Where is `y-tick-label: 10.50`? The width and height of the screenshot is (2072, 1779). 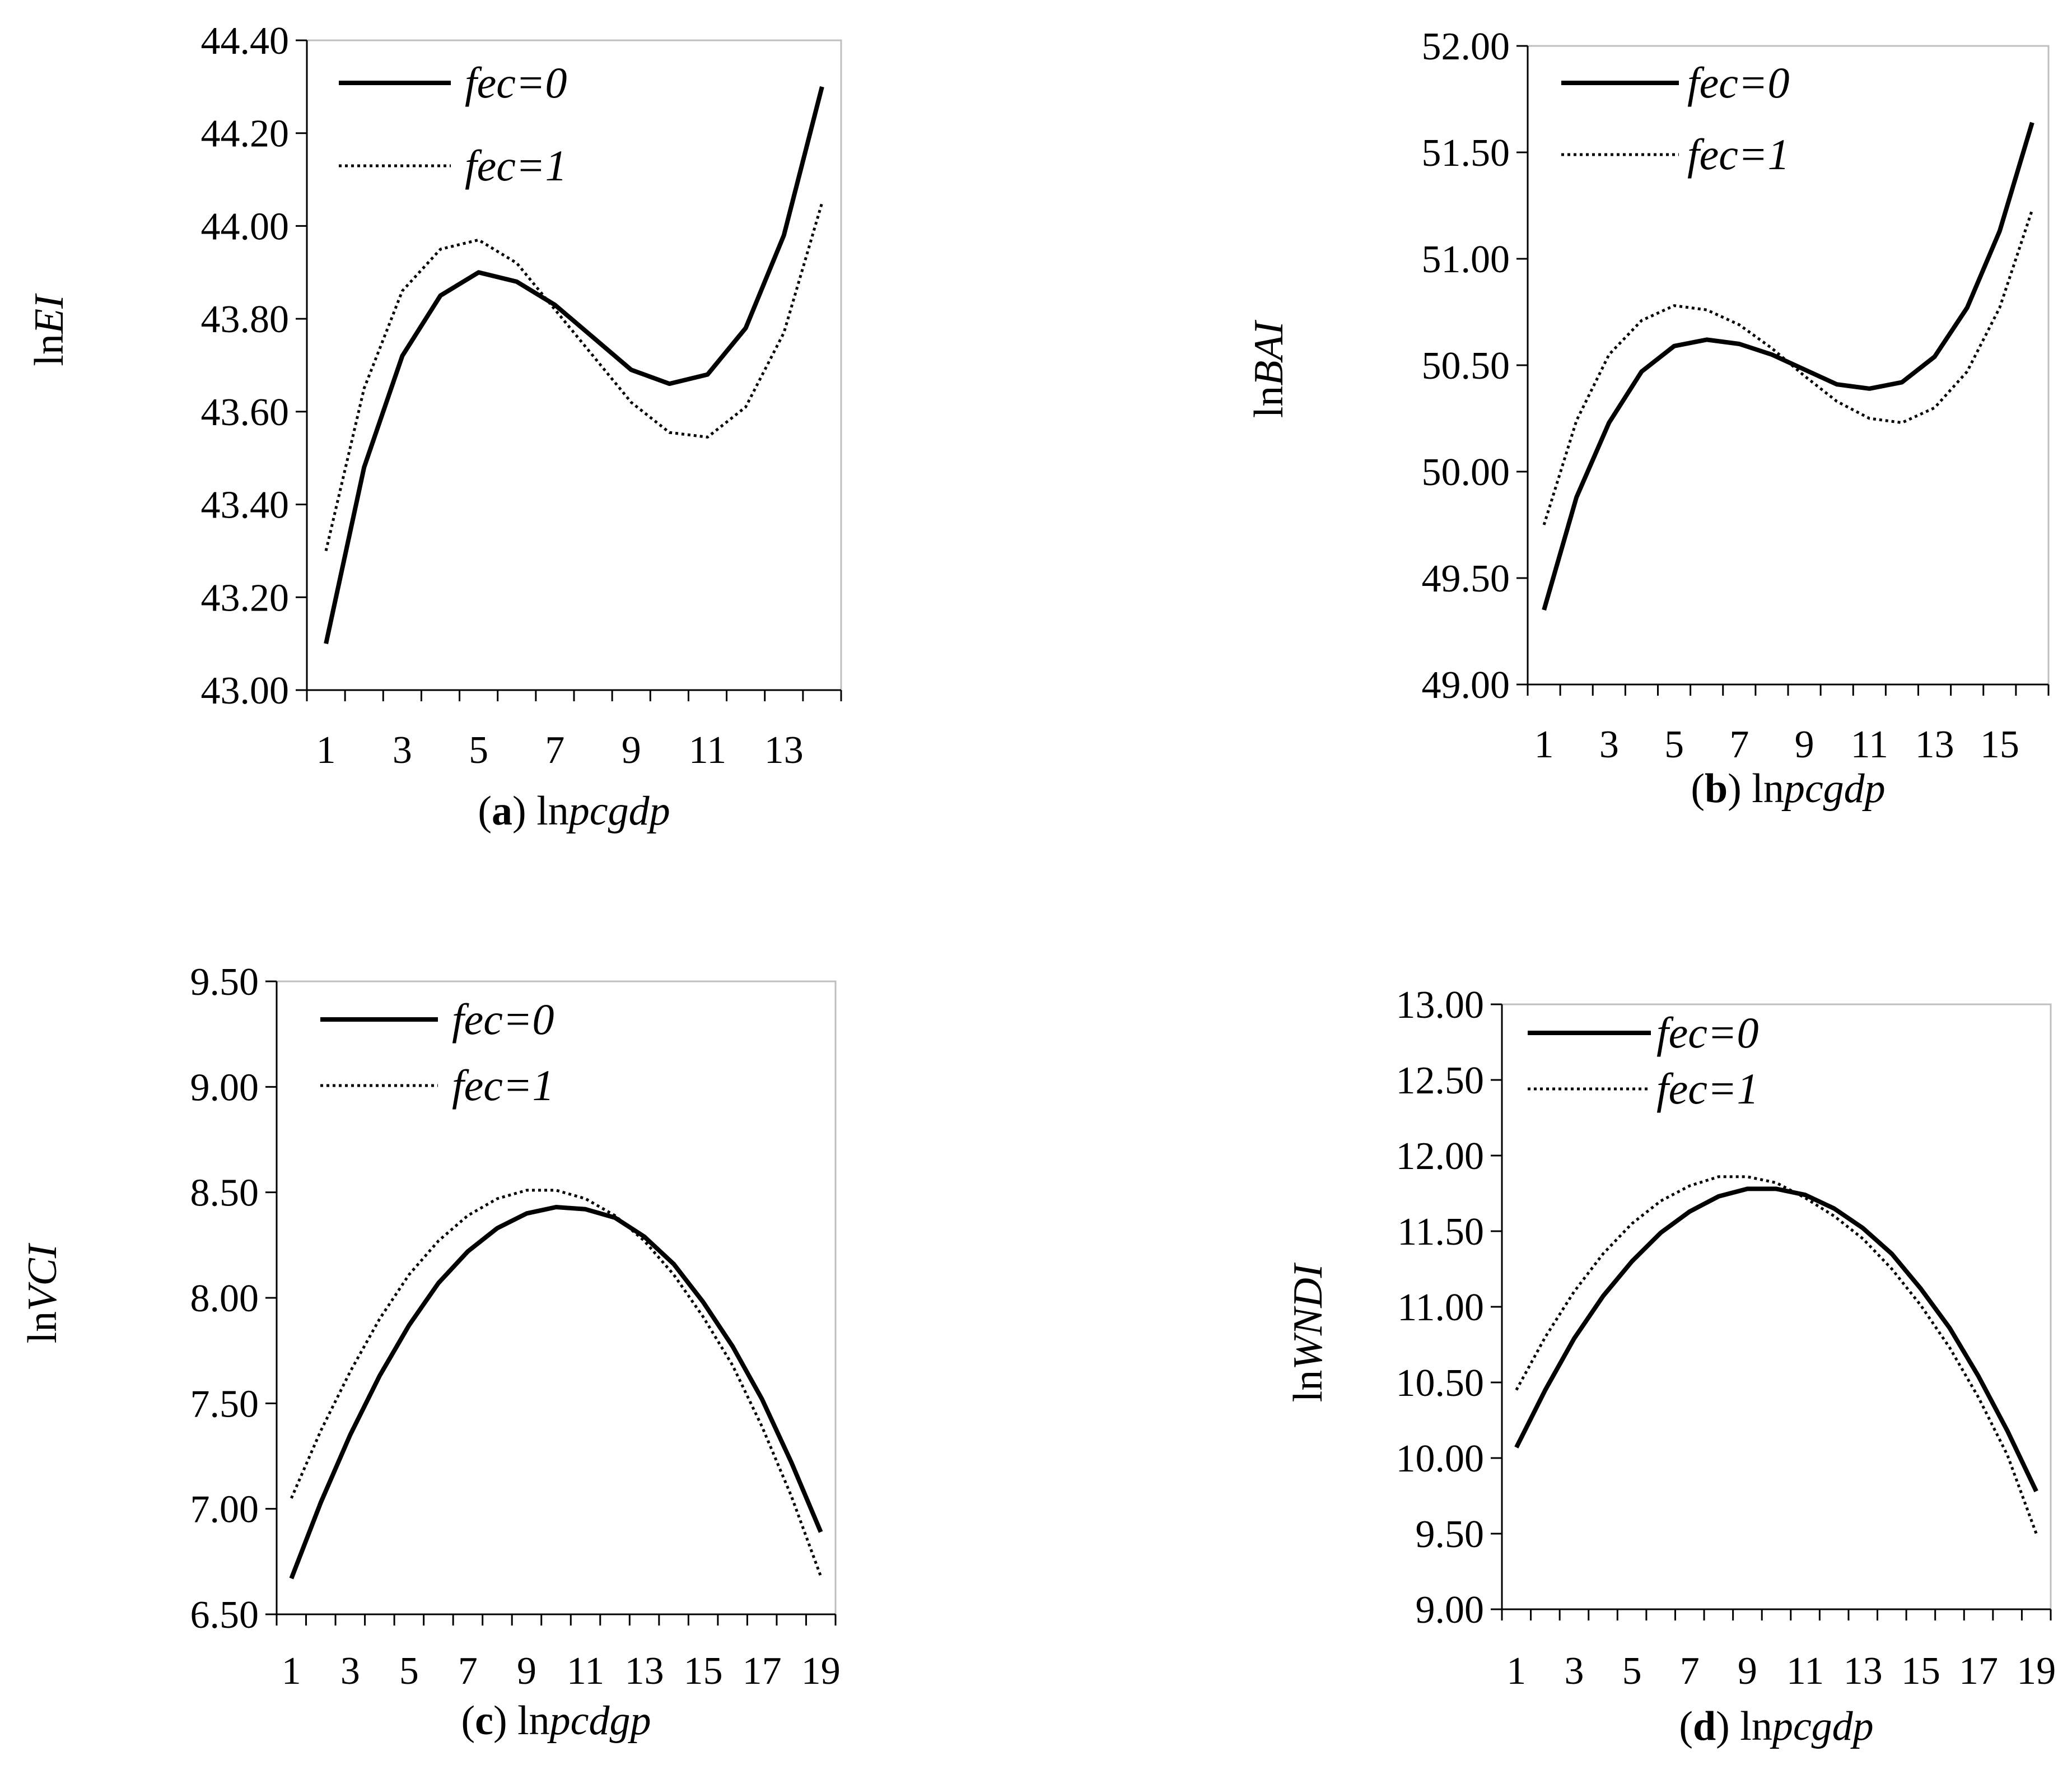 y-tick-label: 10.50 is located at coordinates (1441, 1383).